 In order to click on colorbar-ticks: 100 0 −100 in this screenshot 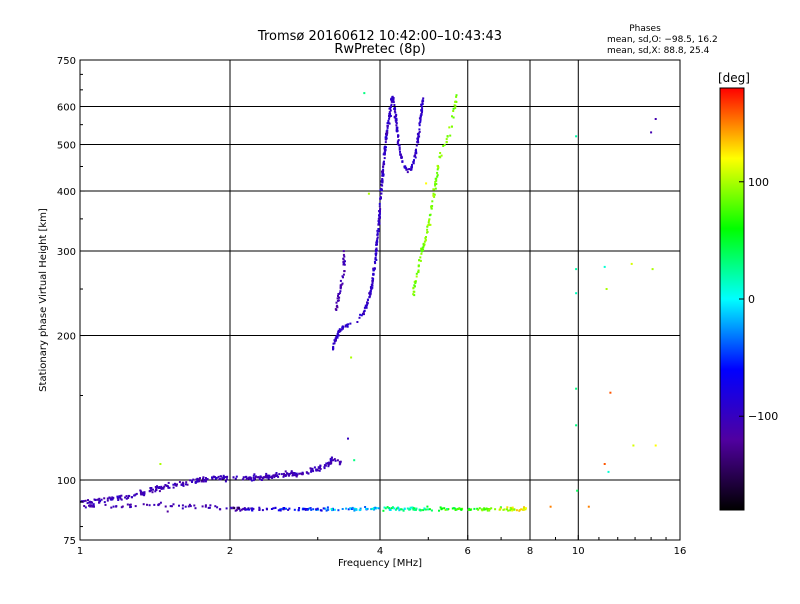, I will do `click(758, 299)`.